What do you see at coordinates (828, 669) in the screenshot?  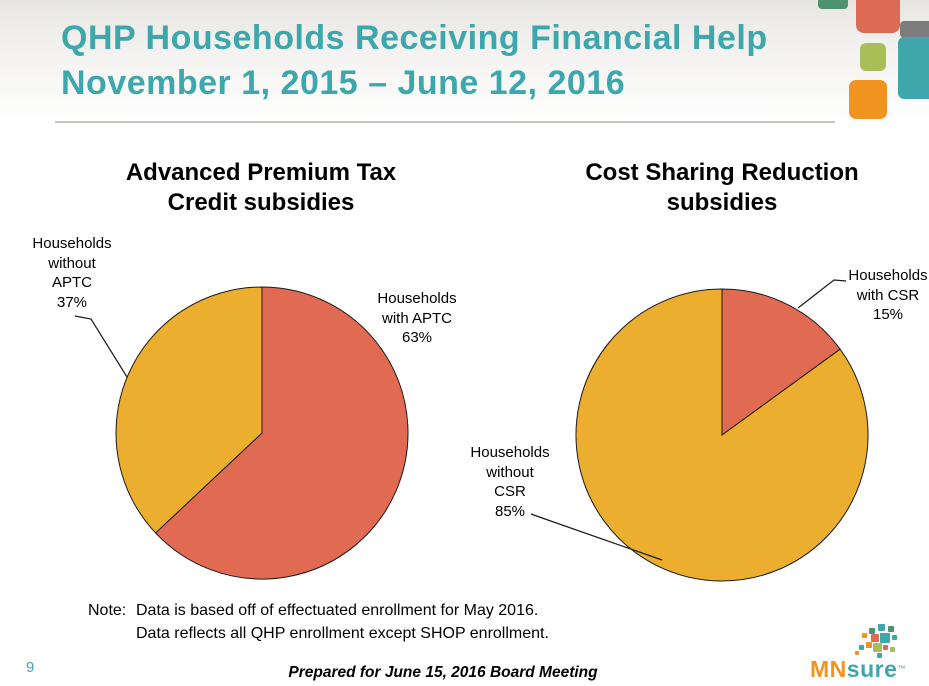 I see `logo-mn-text: MN` at bounding box center [828, 669].